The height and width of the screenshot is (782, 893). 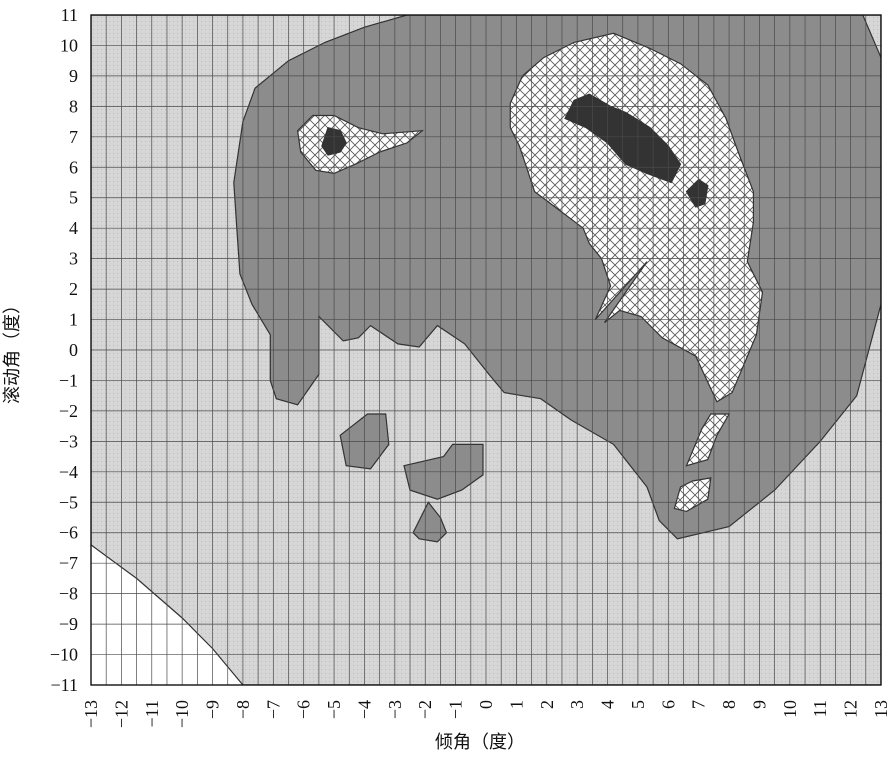 I want to click on x-tick-label: −2, so click(x=425, y=709).